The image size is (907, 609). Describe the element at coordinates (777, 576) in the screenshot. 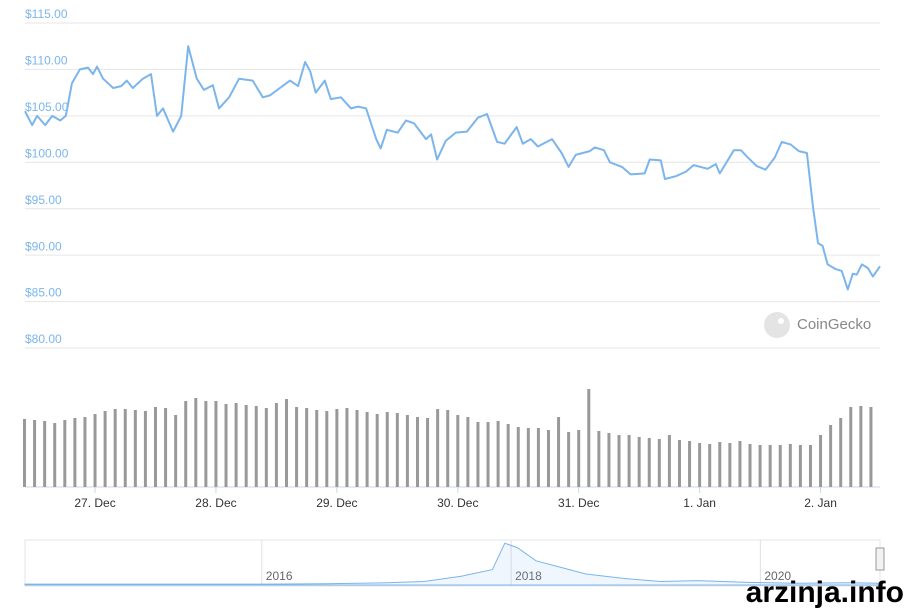

I see `x-tick-label: 2020` at that location.